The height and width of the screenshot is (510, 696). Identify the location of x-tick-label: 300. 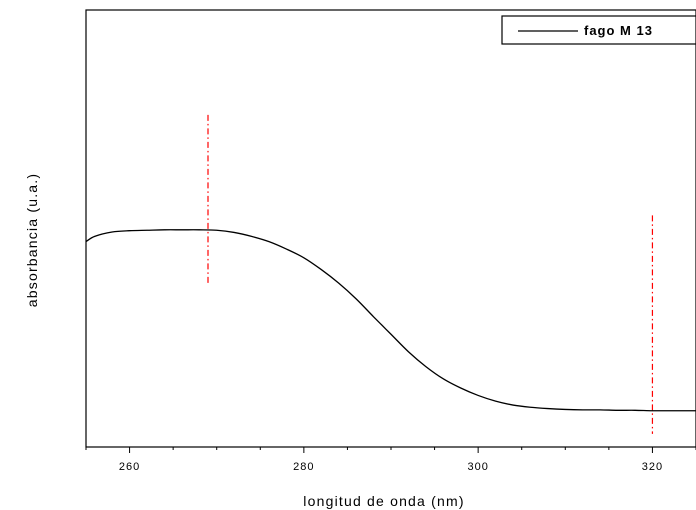
(477, 467).